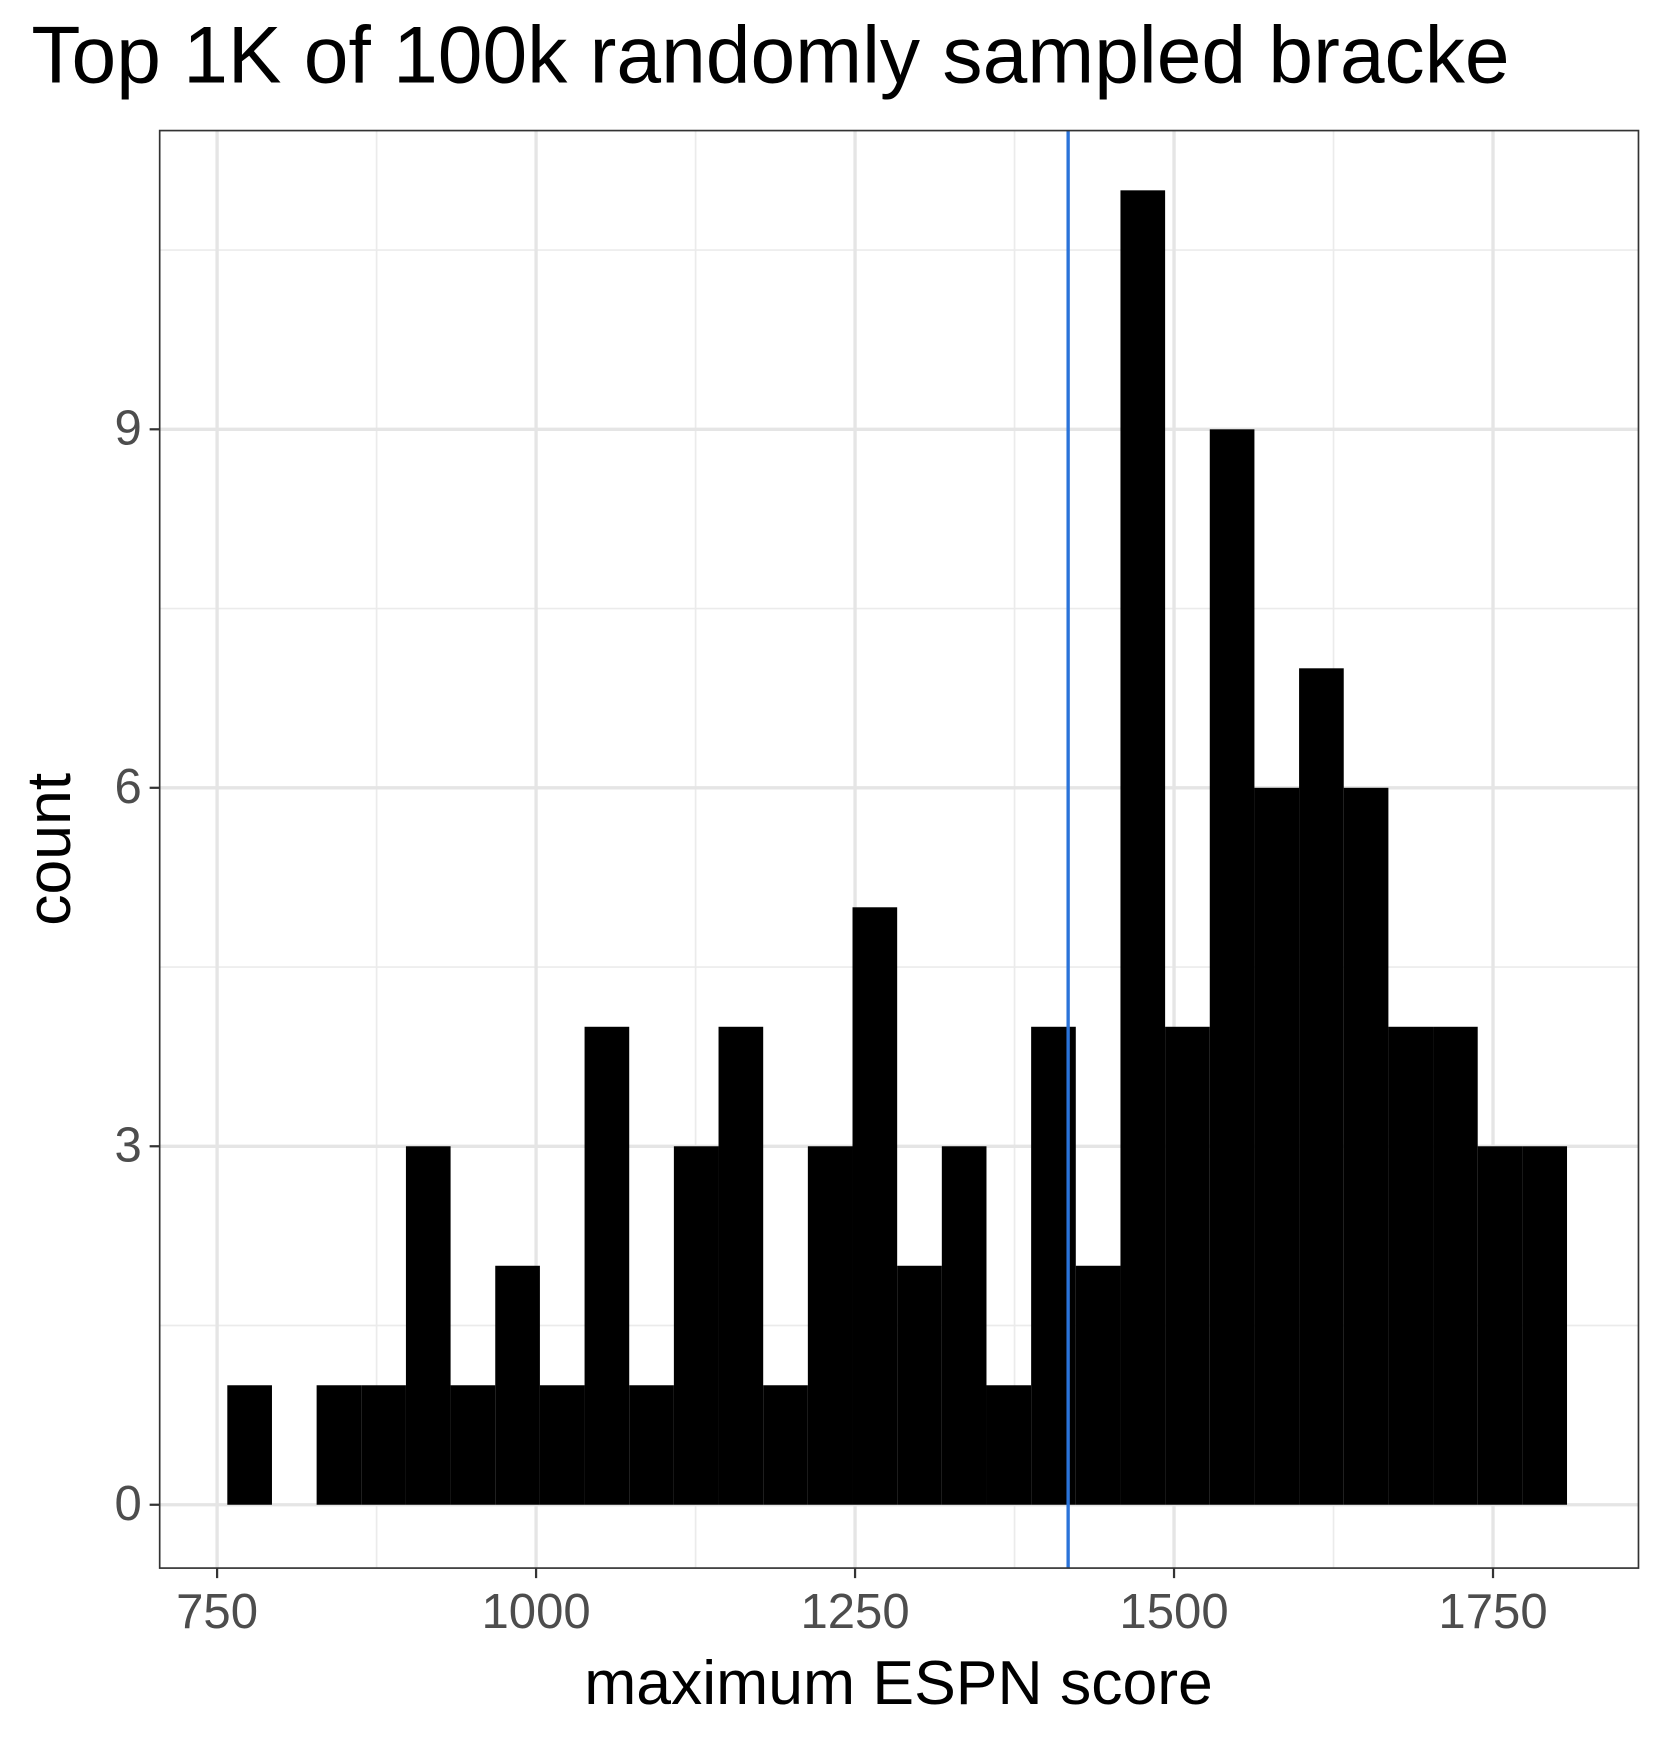  Describe the element at coordinates (49, 849) in the screenshot. I see `y-axis-title: count` at that location.